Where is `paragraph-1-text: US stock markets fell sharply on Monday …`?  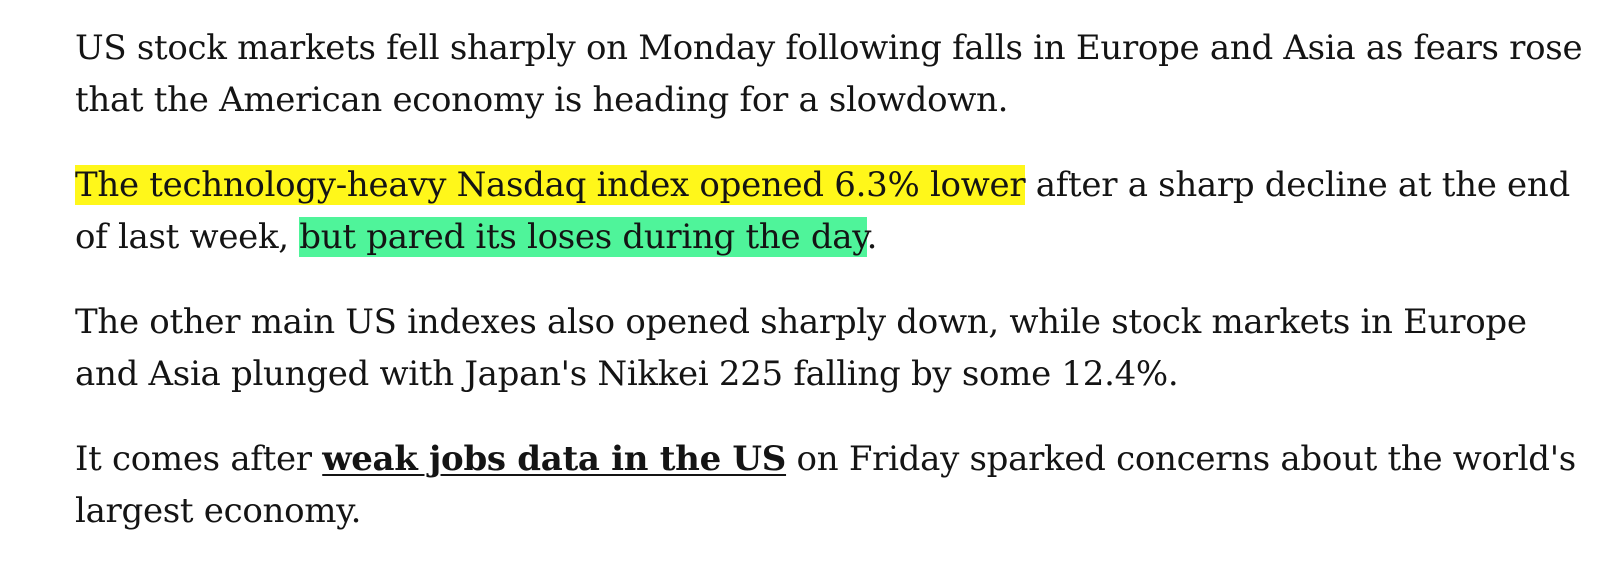 paragraph-1-text: US stock markets fell sharply on Monday … is located at coordinates (829, 74).